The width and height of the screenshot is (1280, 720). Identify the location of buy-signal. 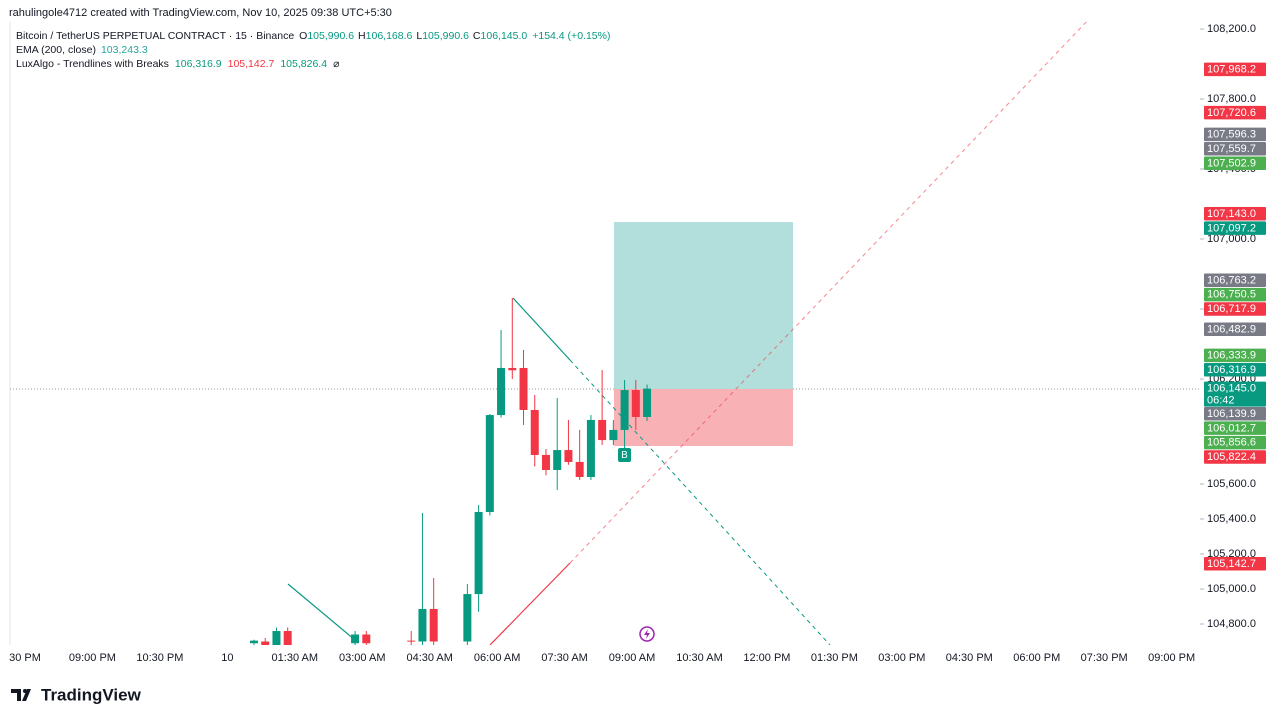
(624, 455).